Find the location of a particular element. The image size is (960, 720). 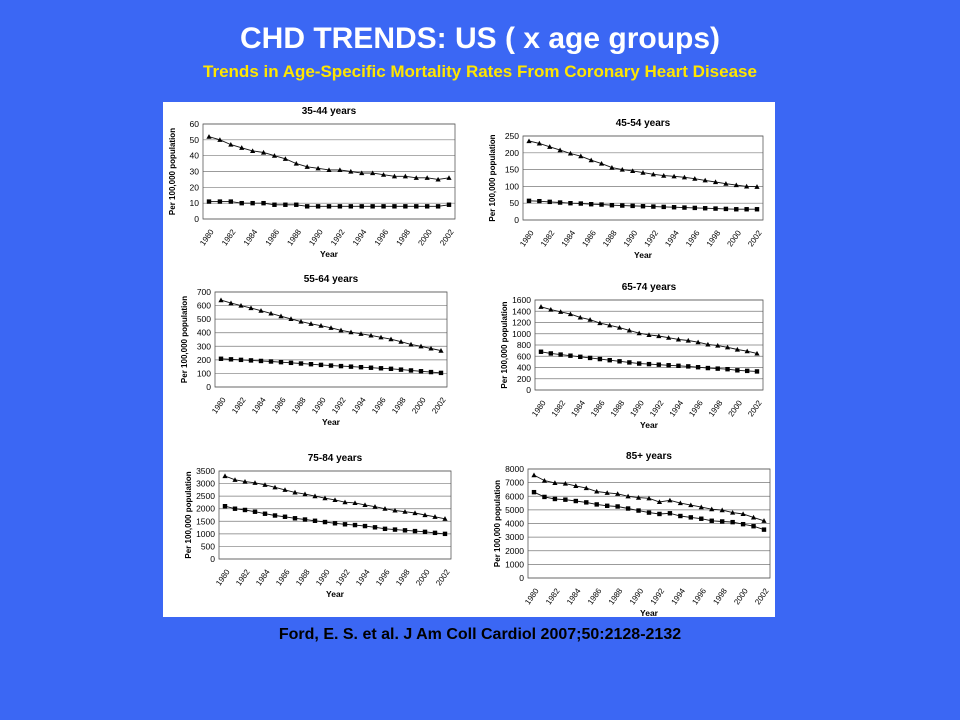

y-tick-label: 50 is located at coordinates (195, 140).